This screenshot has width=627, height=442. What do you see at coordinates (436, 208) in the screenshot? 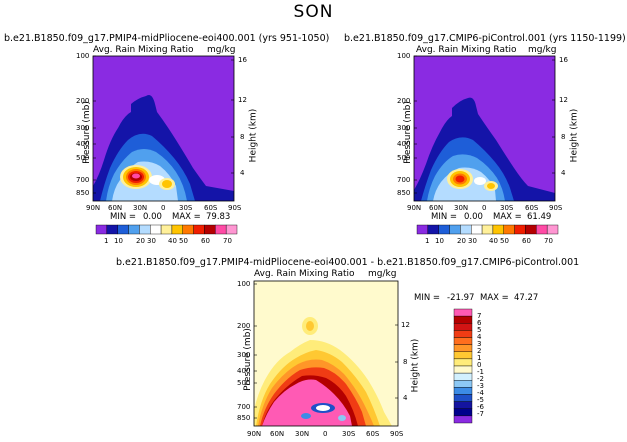
I see `panel-2-xtick-60n: 60N` at bounding box center [436, 208].